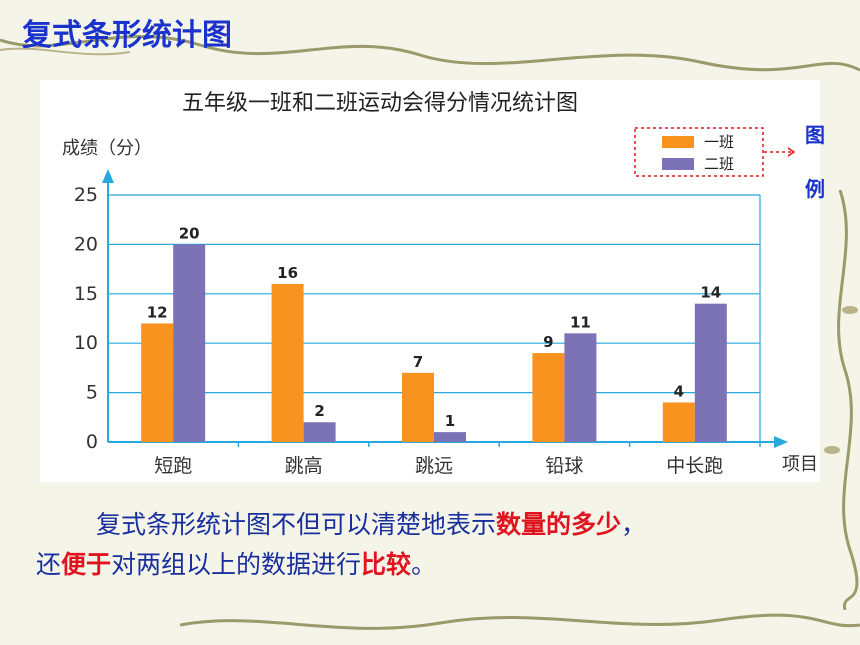 This screenshot has height=645, width=860. What do you see at coordinates (430, 53) in the screenshot?
I see `decorative-vine-top` at bounding box center [430, 53].